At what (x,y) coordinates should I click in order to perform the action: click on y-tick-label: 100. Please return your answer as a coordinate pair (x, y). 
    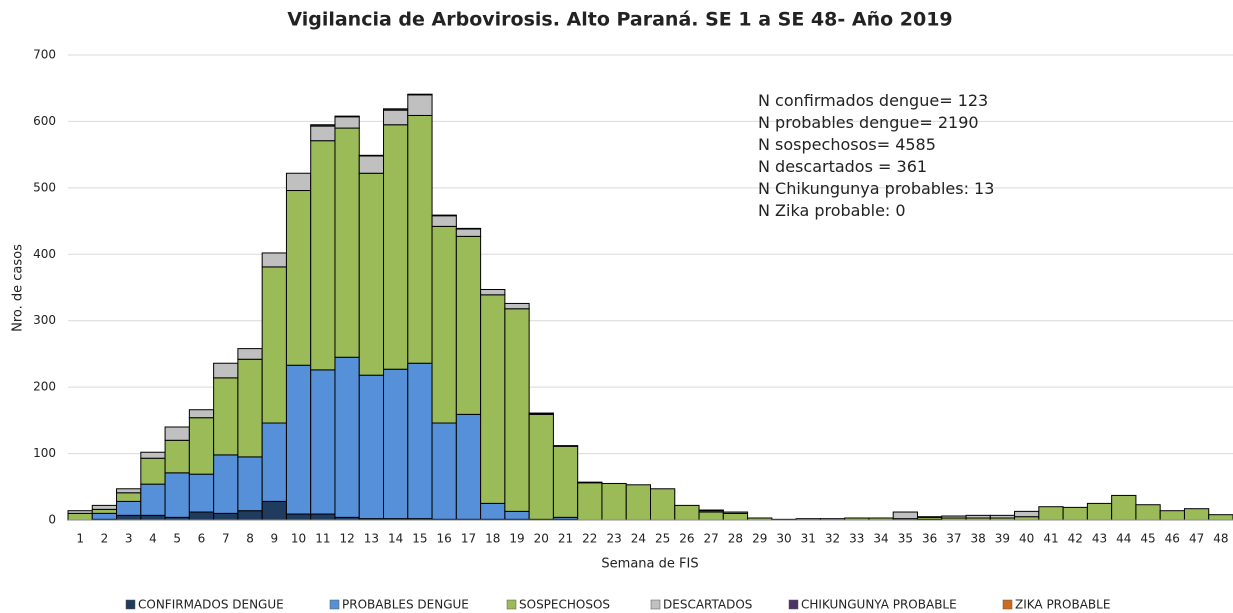
    Looking at the image, I should click on (44, 453).